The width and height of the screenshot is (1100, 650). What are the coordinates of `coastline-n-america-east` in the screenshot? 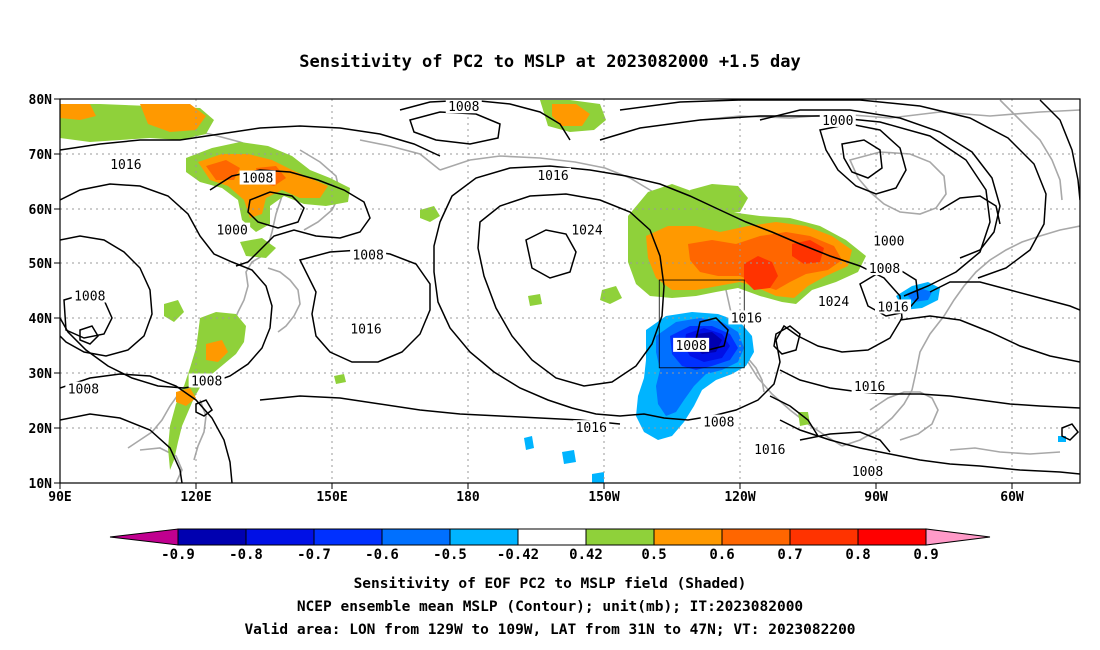 It's located at (960, 336).